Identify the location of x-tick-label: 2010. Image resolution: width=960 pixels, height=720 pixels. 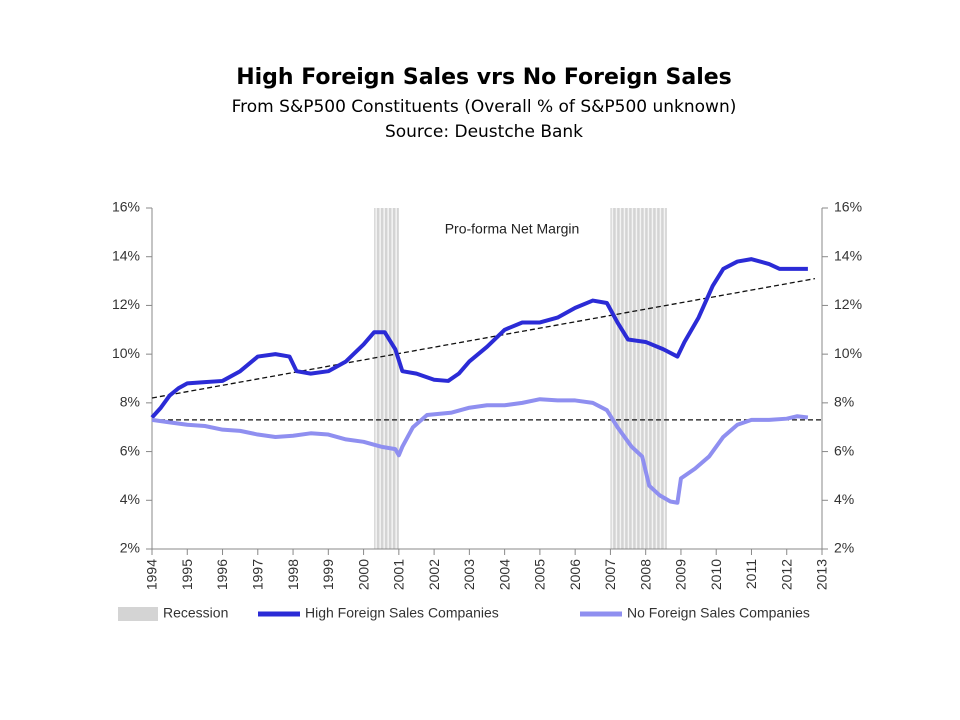
(716, 574).